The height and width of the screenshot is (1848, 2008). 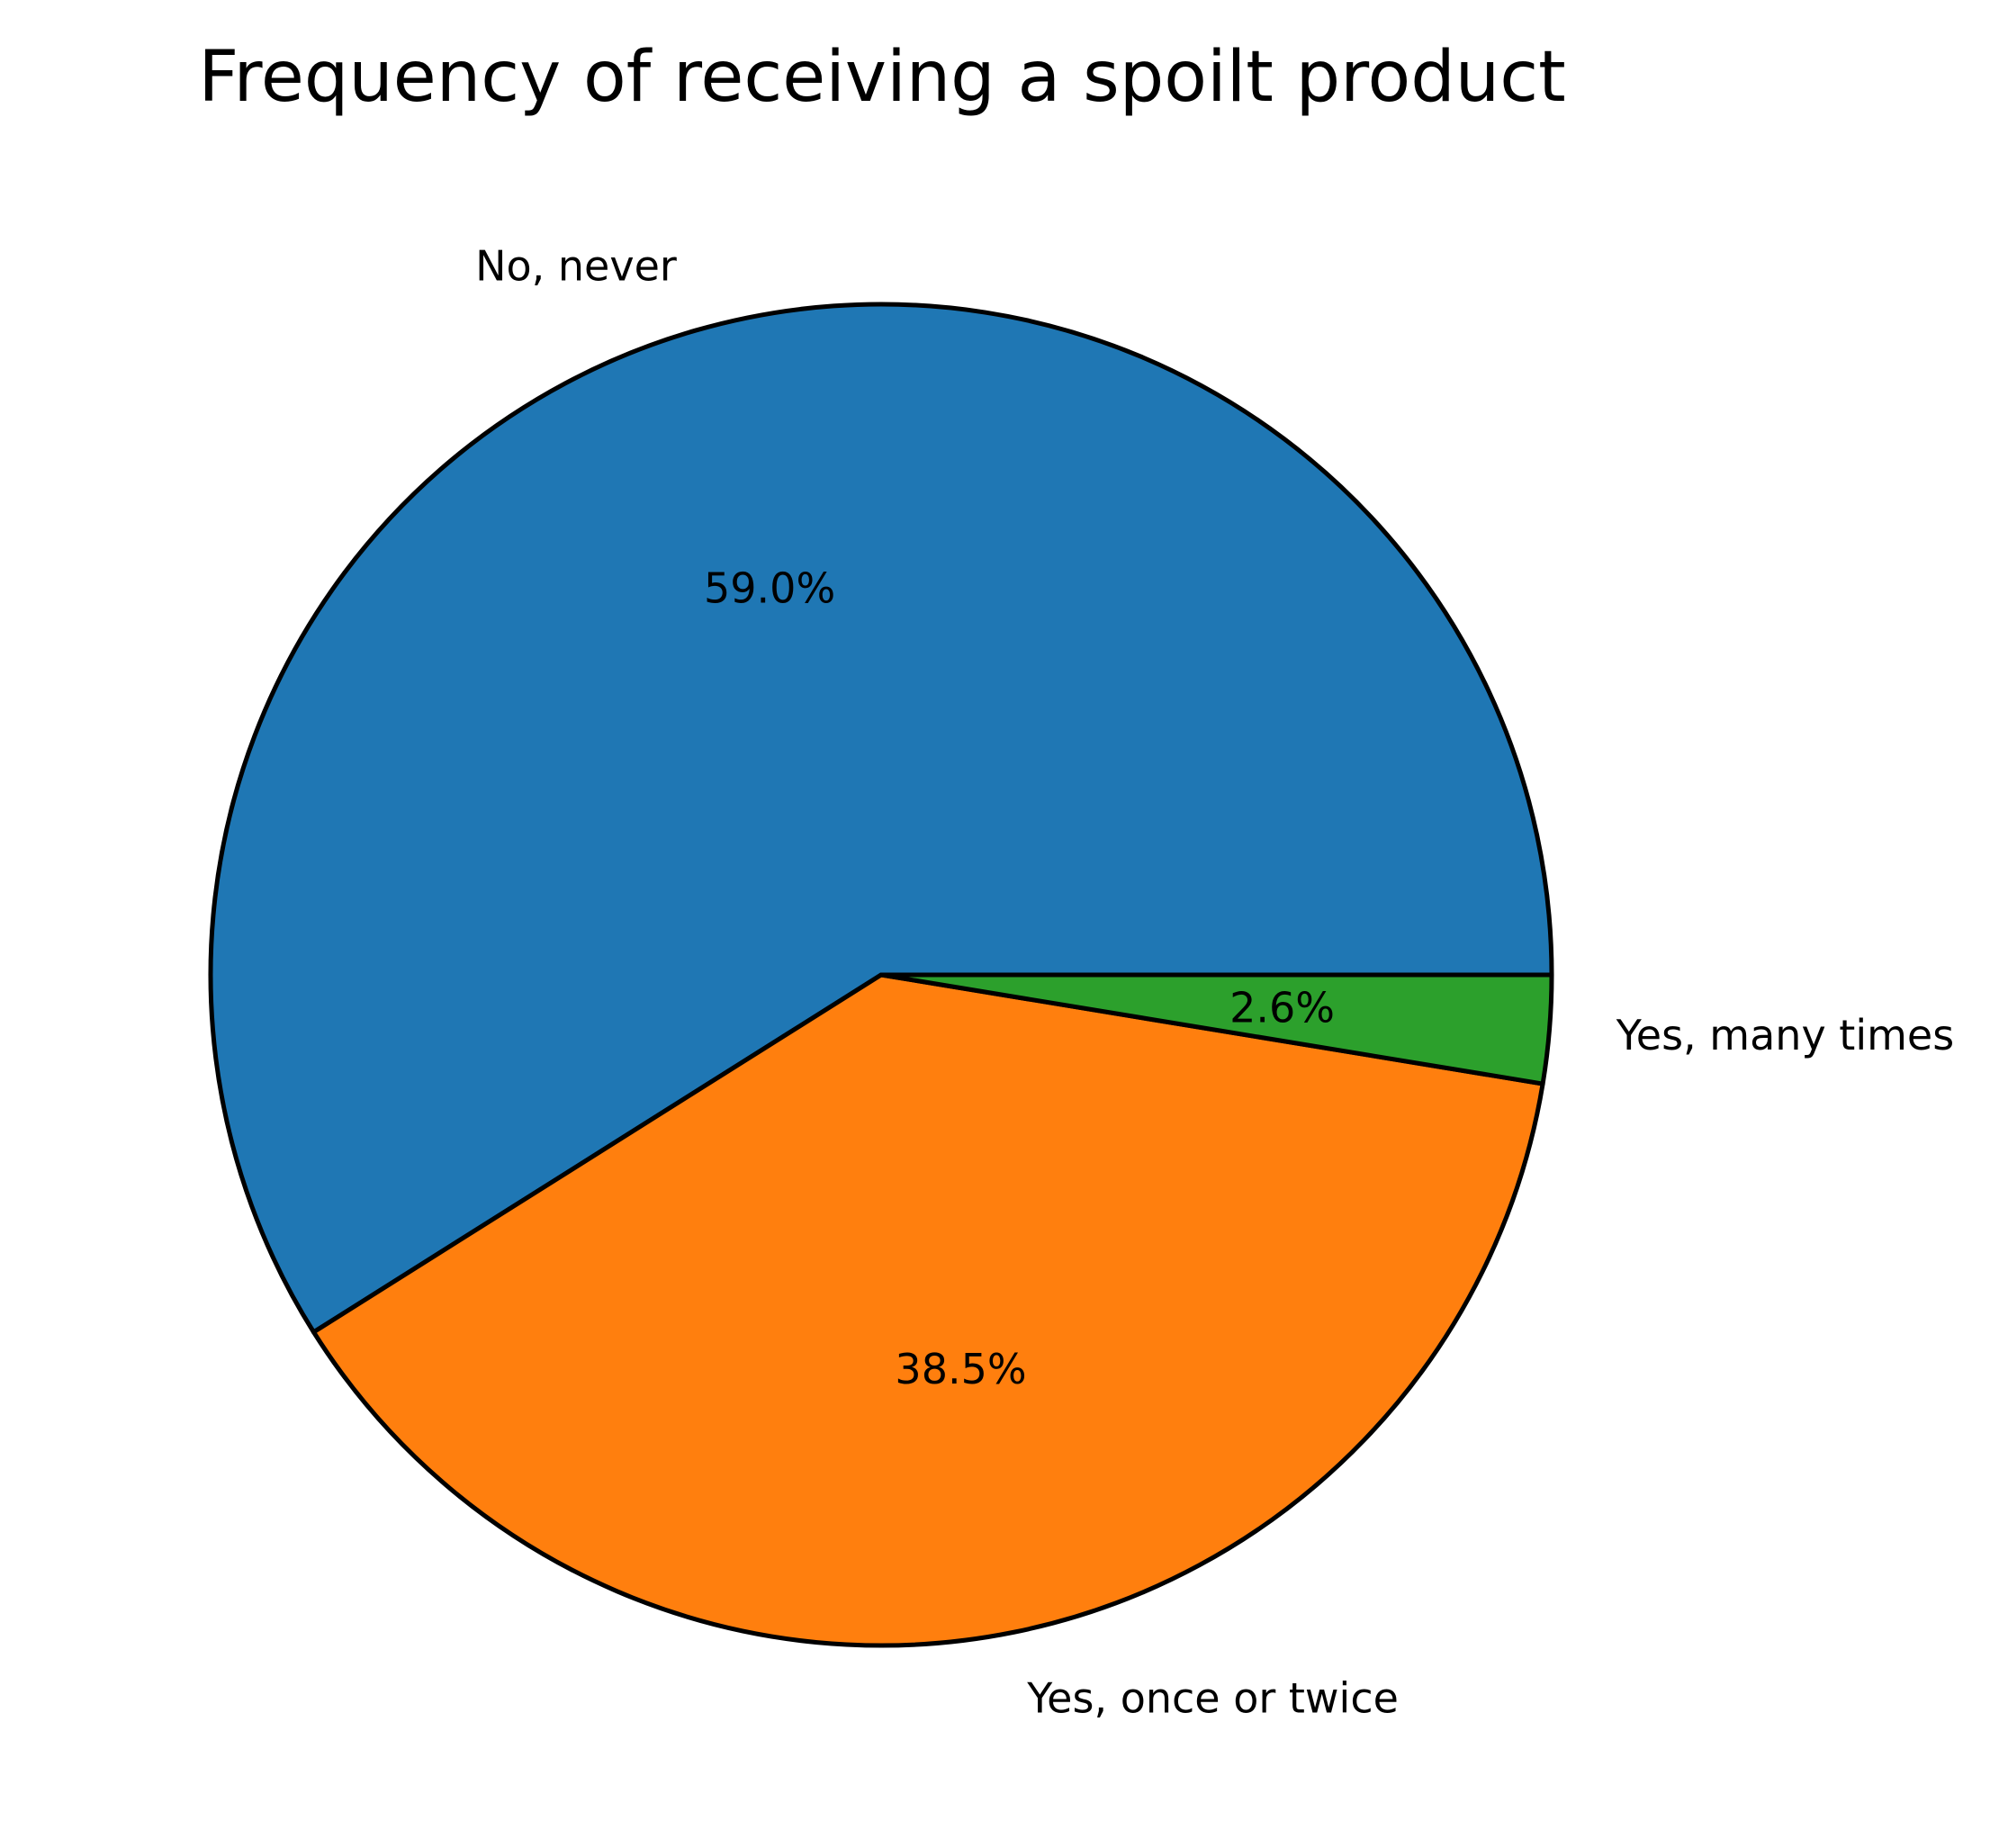 I want to click on slice-label-yes-once-or-twice: Yes, once or twice, so click(x=1212, y=1697).